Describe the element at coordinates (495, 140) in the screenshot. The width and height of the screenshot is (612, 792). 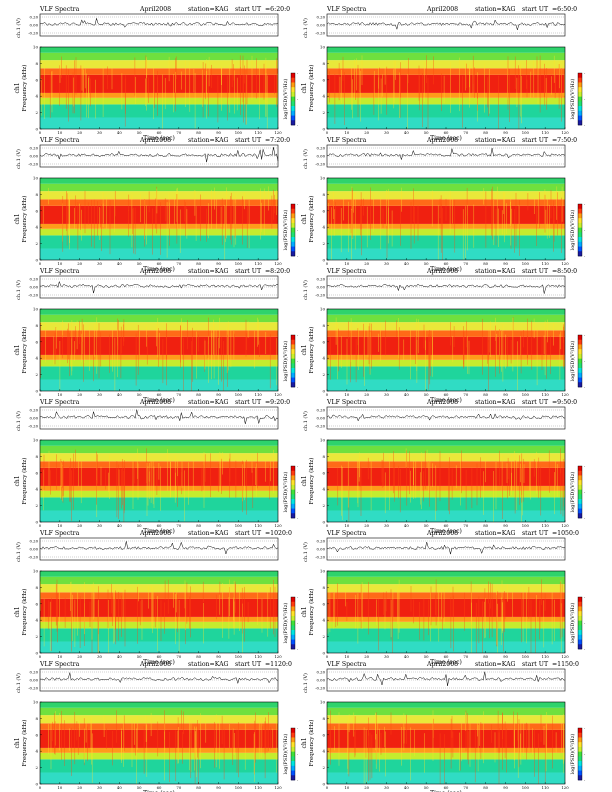
I see `panel-station: station=KAG` at that location.